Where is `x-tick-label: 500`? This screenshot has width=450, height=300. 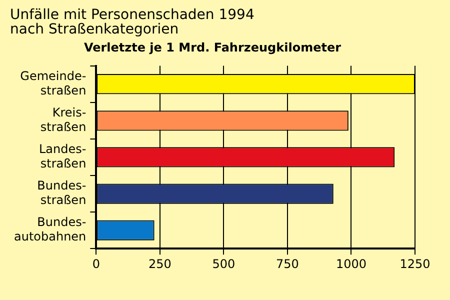
x-tick-label: 500 is located at coordinates (224, 263).